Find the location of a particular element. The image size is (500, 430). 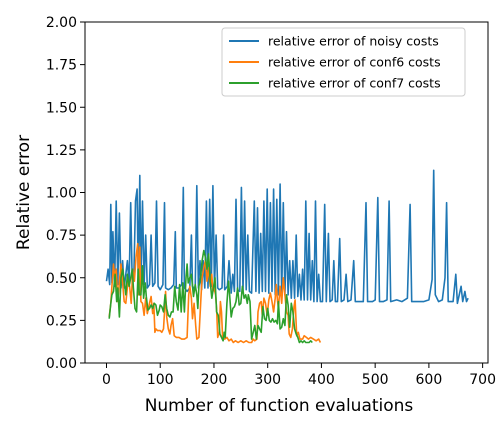

x-tick-label: 400 is located at coordinates (321, 380).